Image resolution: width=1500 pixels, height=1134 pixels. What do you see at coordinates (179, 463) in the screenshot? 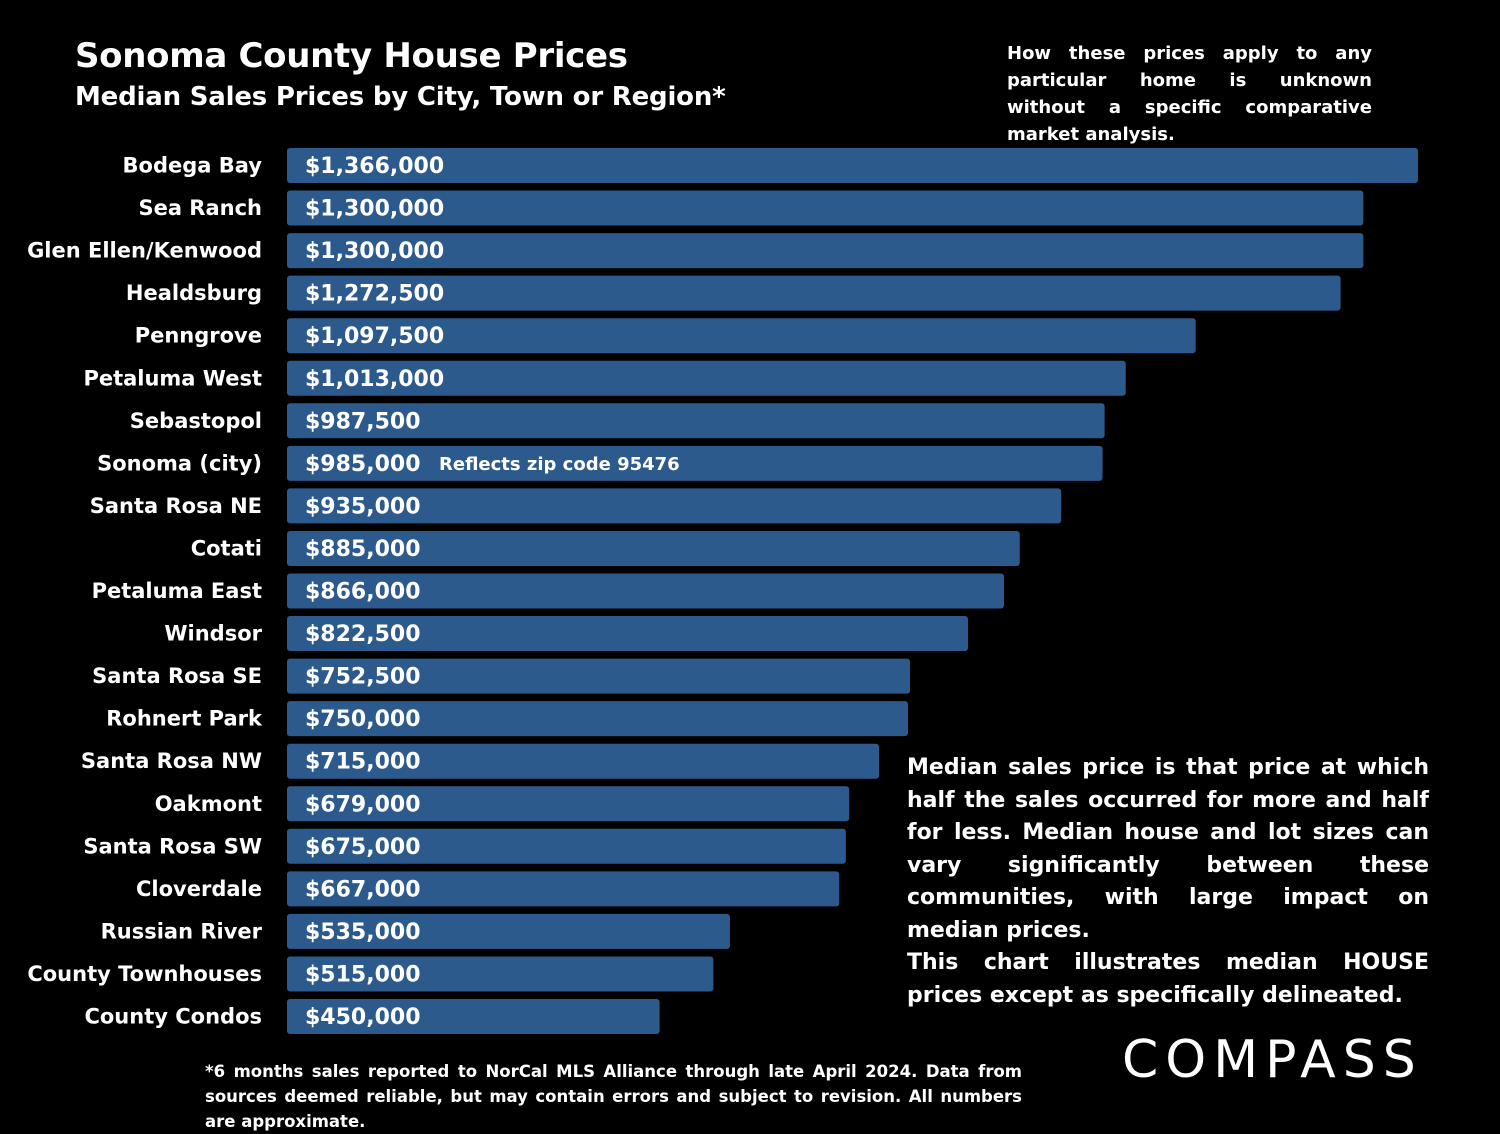
I see `category-label-sonoma-city: Sonoma (city)` at bounding box center [179, 463].